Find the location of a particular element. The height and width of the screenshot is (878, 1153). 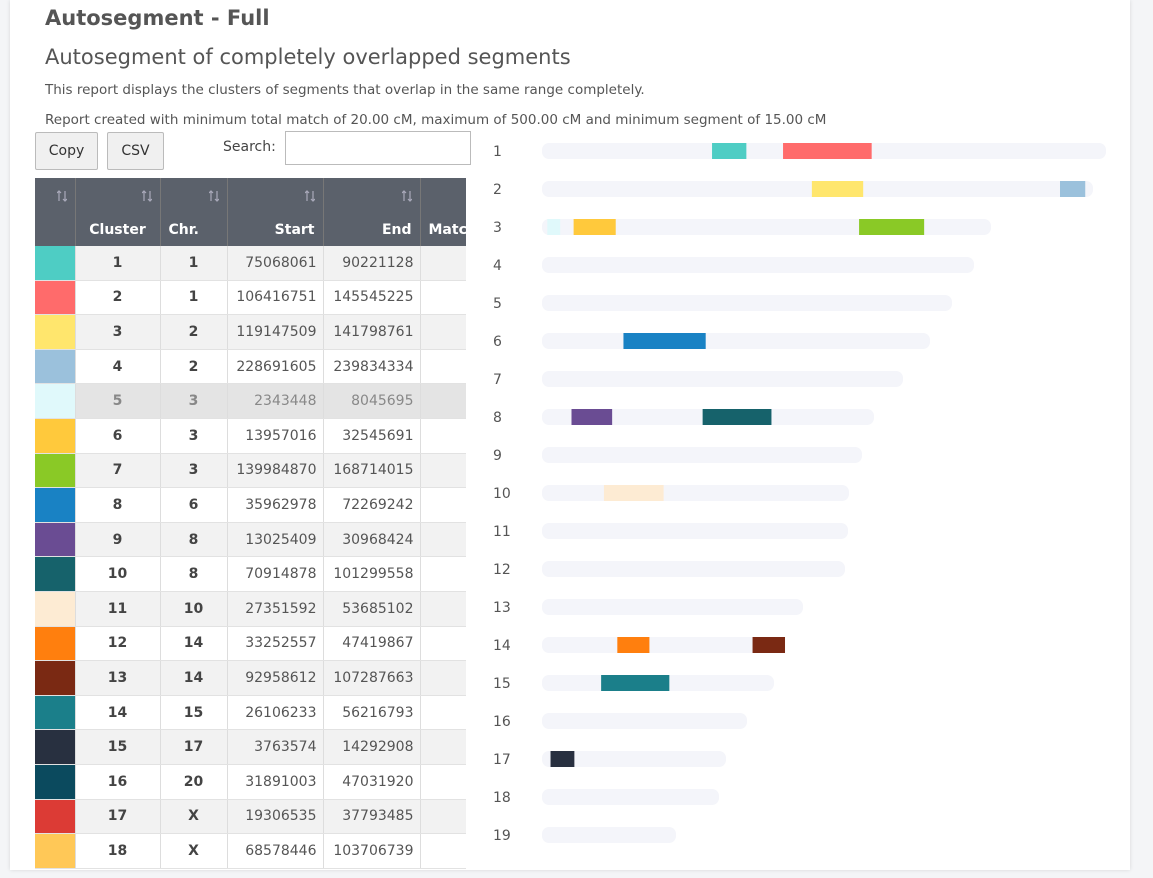

end-cell: 53685102 is located at coordinates (372, 609).